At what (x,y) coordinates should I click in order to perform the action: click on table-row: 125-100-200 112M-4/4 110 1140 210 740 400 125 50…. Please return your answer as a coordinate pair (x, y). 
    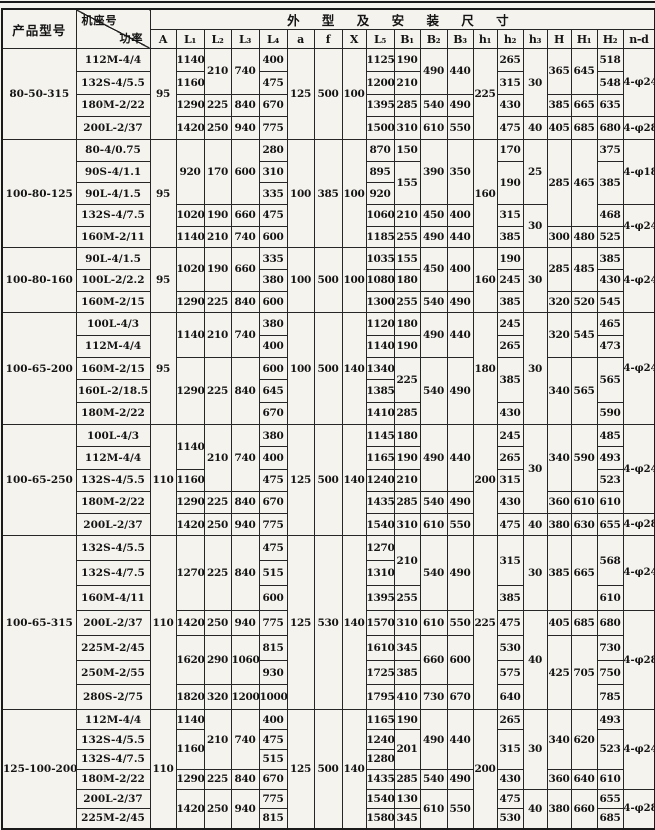
    Looking at the image, I should click on (328, 769).